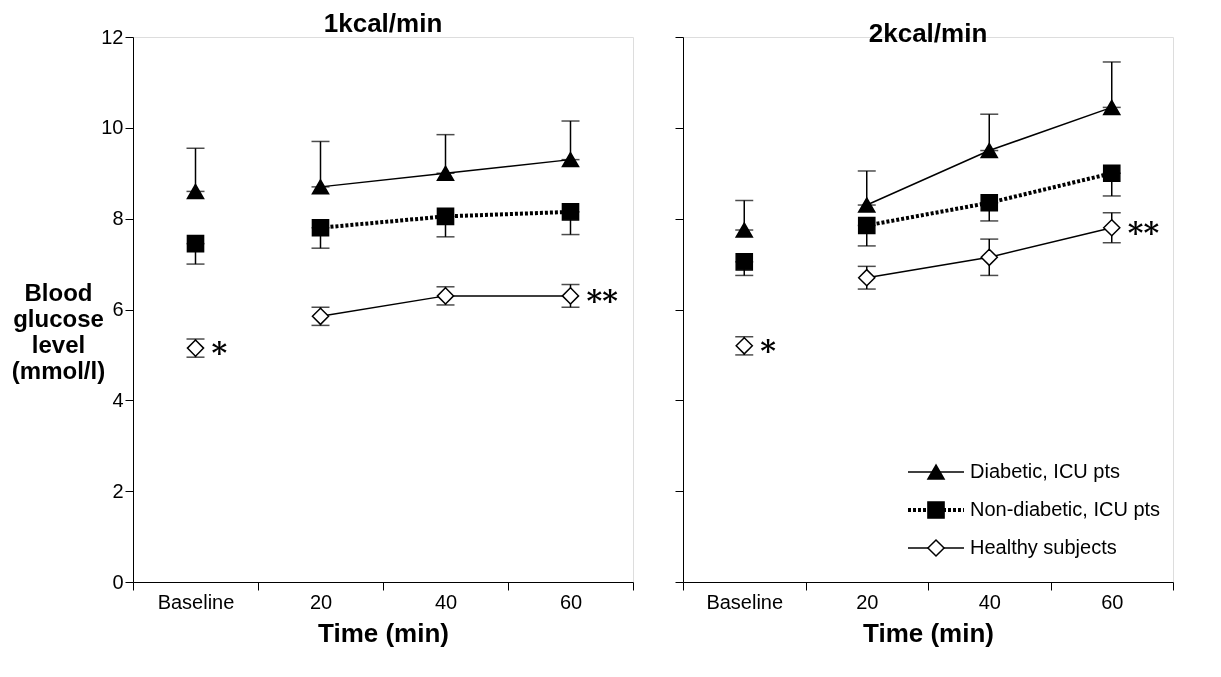 This screenshot has height=677, width=1221. Describe the element at coordinates (112, 127) in the screenshot. I see `y-tick-label: 10` at that location.